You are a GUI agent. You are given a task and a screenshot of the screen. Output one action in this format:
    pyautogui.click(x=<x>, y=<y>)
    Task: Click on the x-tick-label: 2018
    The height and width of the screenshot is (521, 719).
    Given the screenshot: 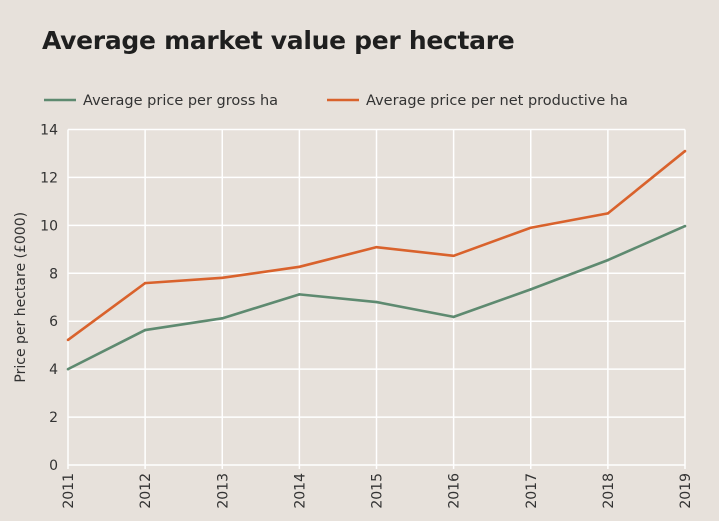 What is the action you would take?
    pyautogui.click(x=609, y=491)
    